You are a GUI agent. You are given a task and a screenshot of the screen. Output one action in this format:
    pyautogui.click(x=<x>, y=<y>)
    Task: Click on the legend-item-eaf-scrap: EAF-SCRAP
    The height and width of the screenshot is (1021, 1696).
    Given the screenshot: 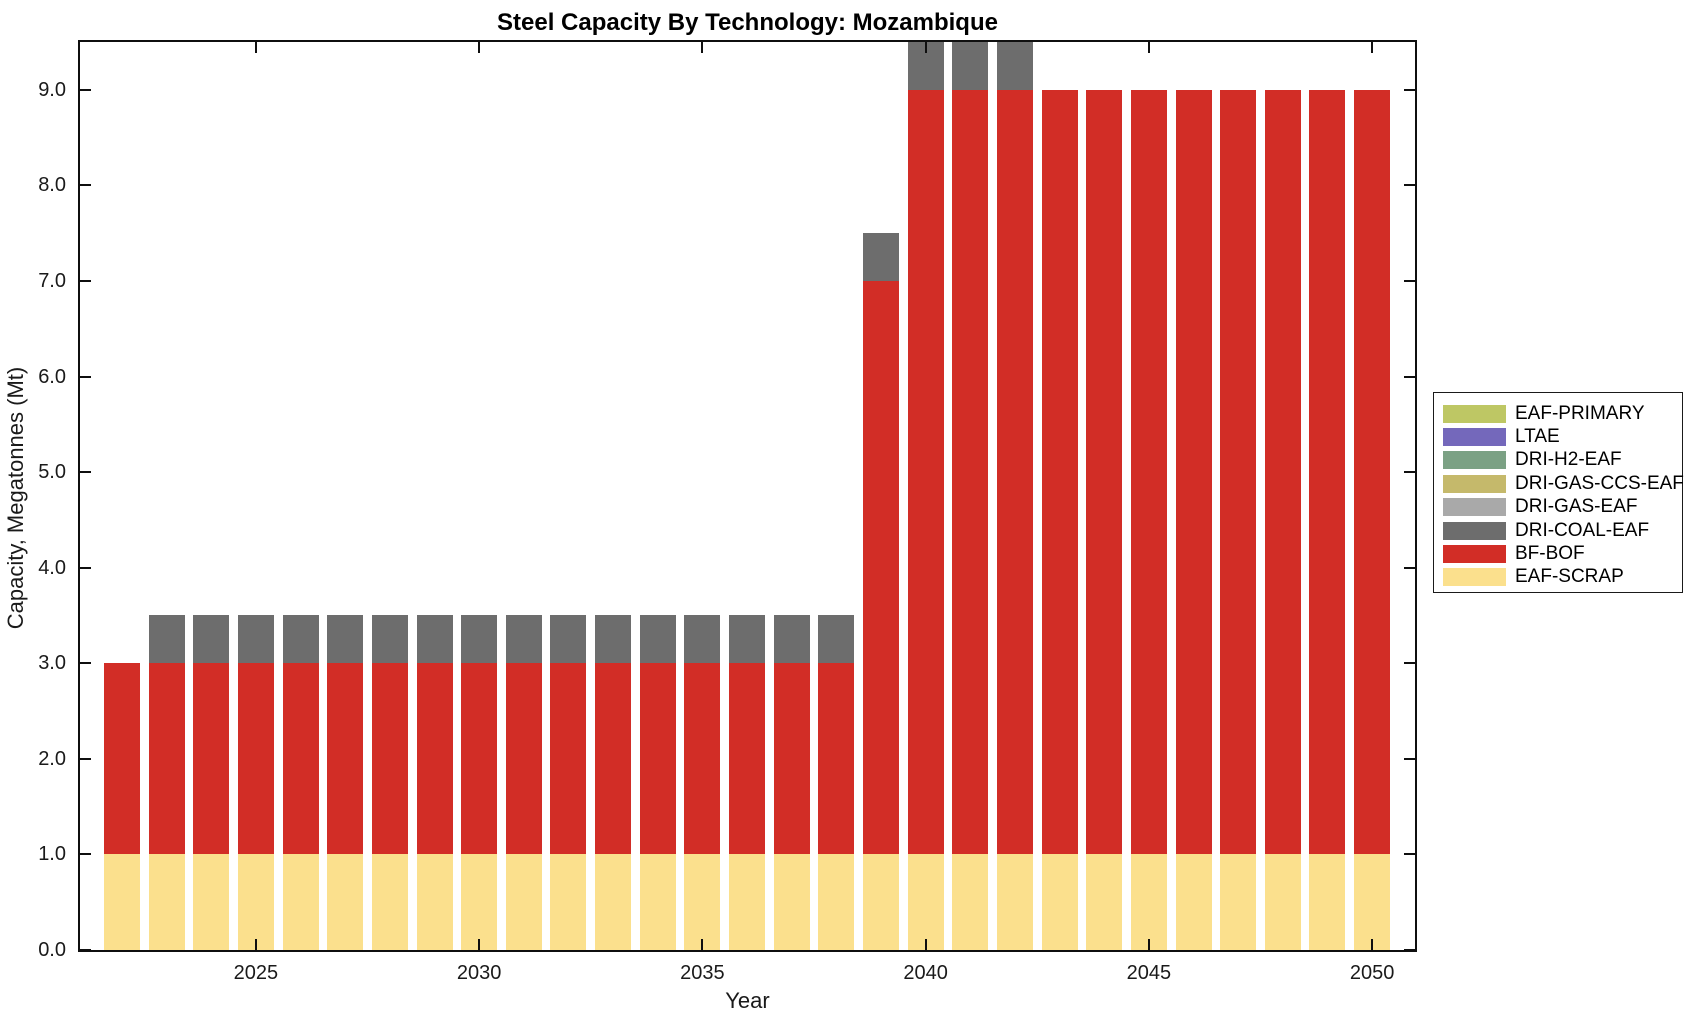 What is the action you would take?
    pyautogui.click(x=1562, y=577)
    